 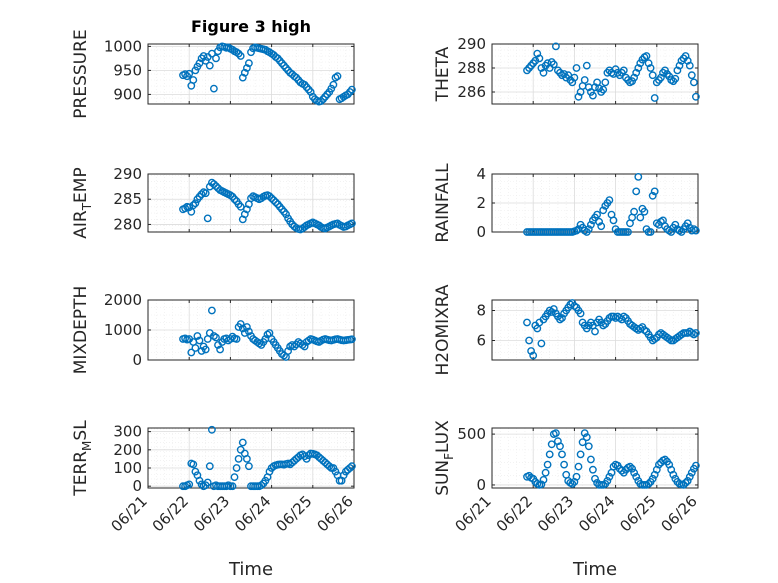 What do you see at coordinates (170, 513) in the screenshot?
I see `x-tick-label: 06/22` at bounding box center [170, 513].